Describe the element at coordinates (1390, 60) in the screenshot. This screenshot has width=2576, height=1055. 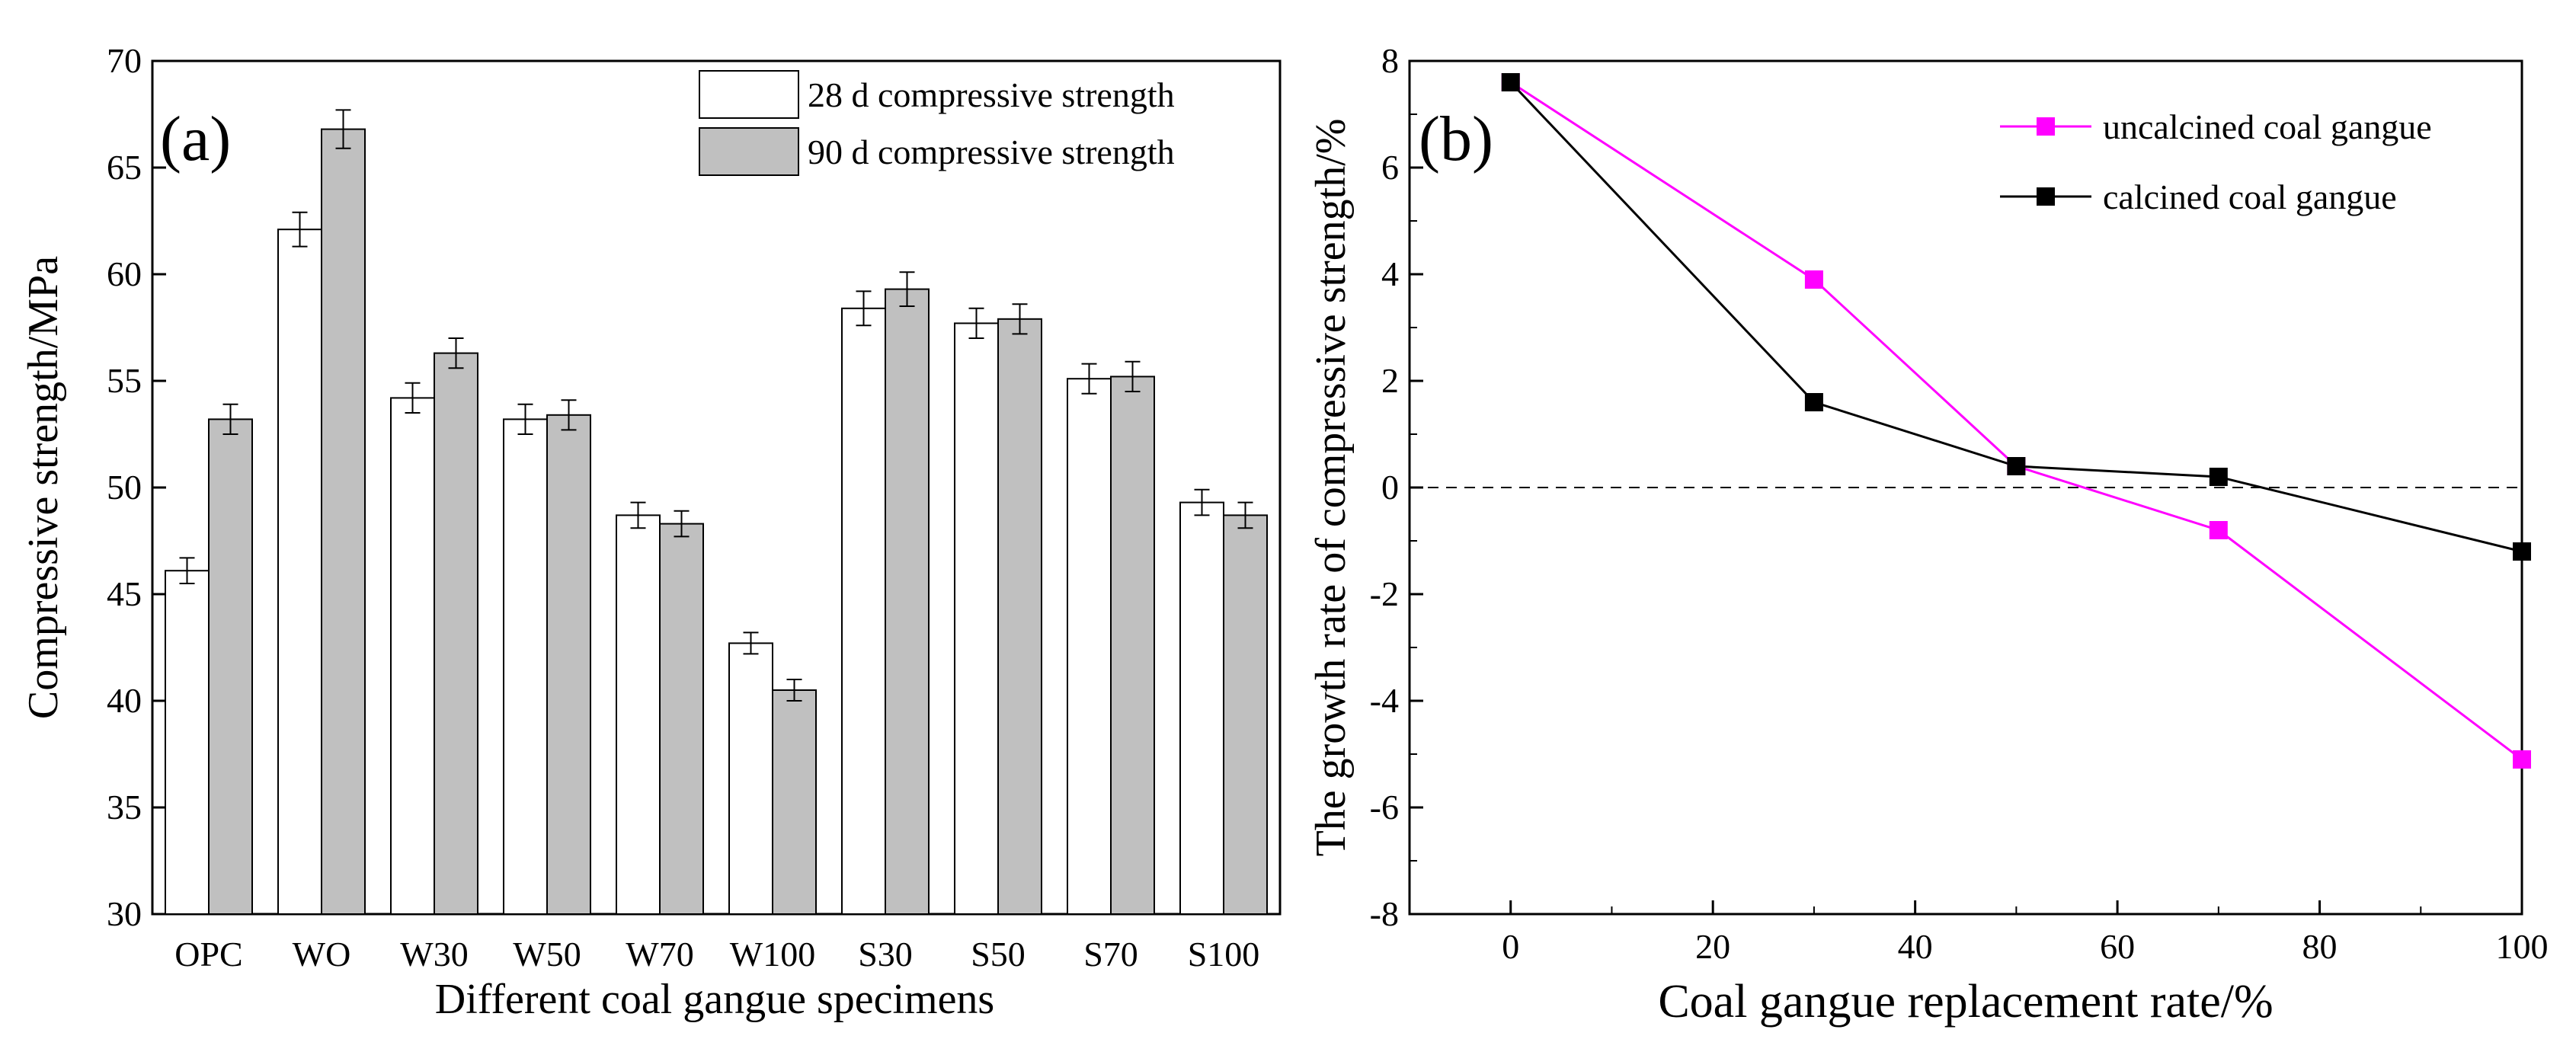
I see `y-tick-label: 8` at that location.